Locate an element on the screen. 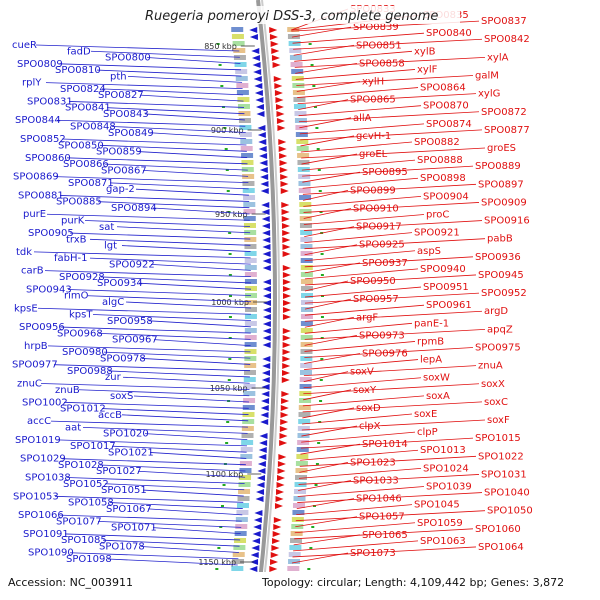  gene-label-forward: SPO1064 is located at coordinates (501, 547).